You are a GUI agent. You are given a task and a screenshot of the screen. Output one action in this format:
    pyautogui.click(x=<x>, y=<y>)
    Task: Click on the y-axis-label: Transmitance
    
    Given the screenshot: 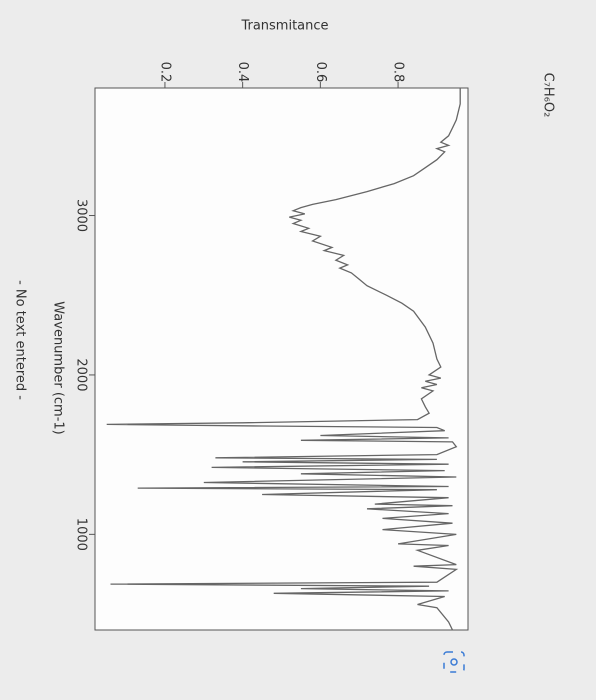 What is the action you would take?
    pyautogui.click(x=284, y=26)
    